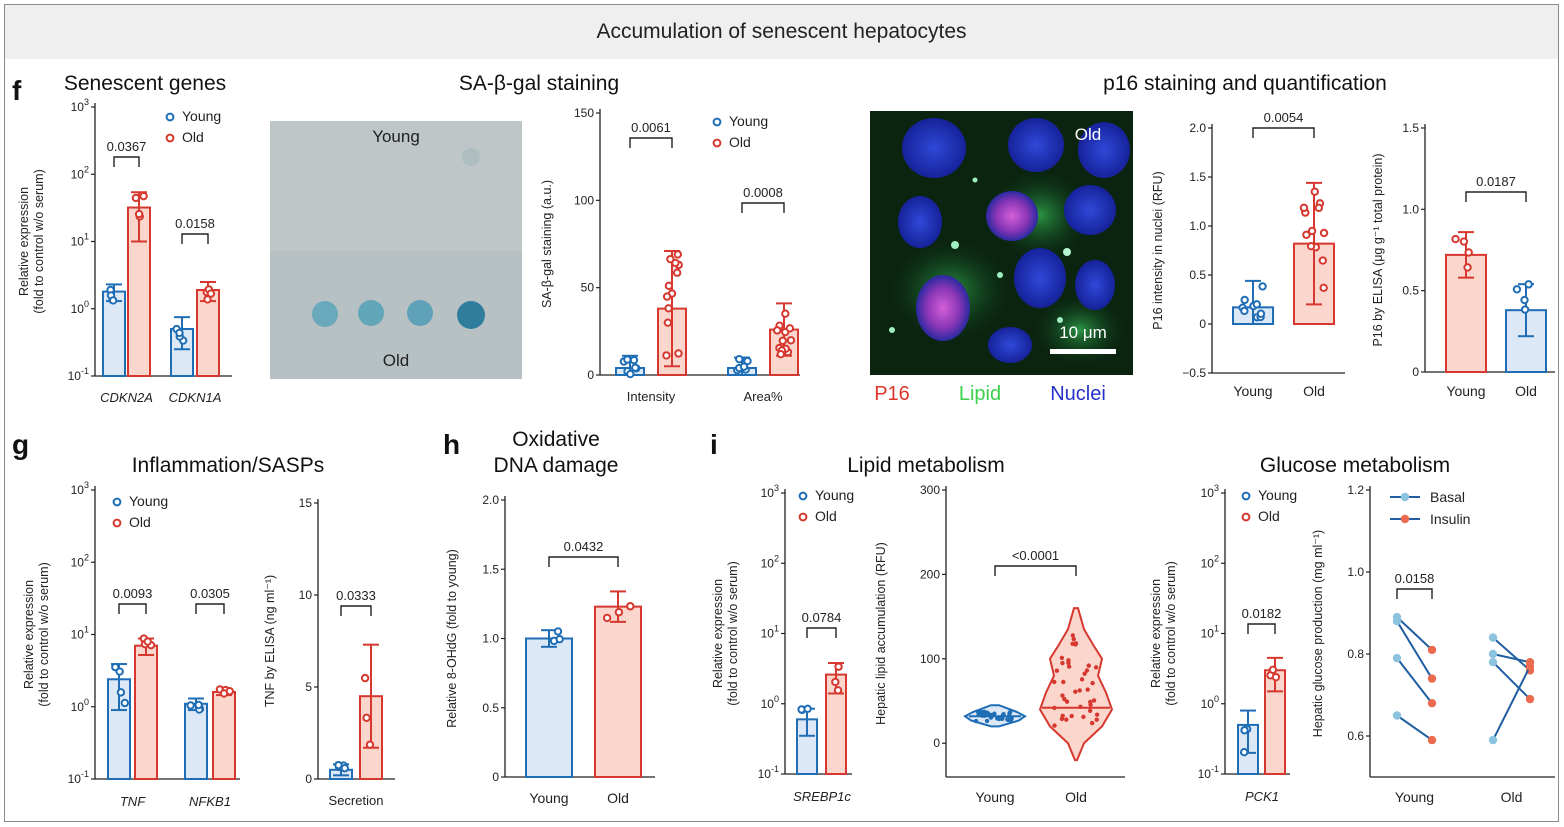 Image resolution: width=1564 pixels, height=827 pixels. I want to click on y-tick-label: 10², so click(1210, 561).